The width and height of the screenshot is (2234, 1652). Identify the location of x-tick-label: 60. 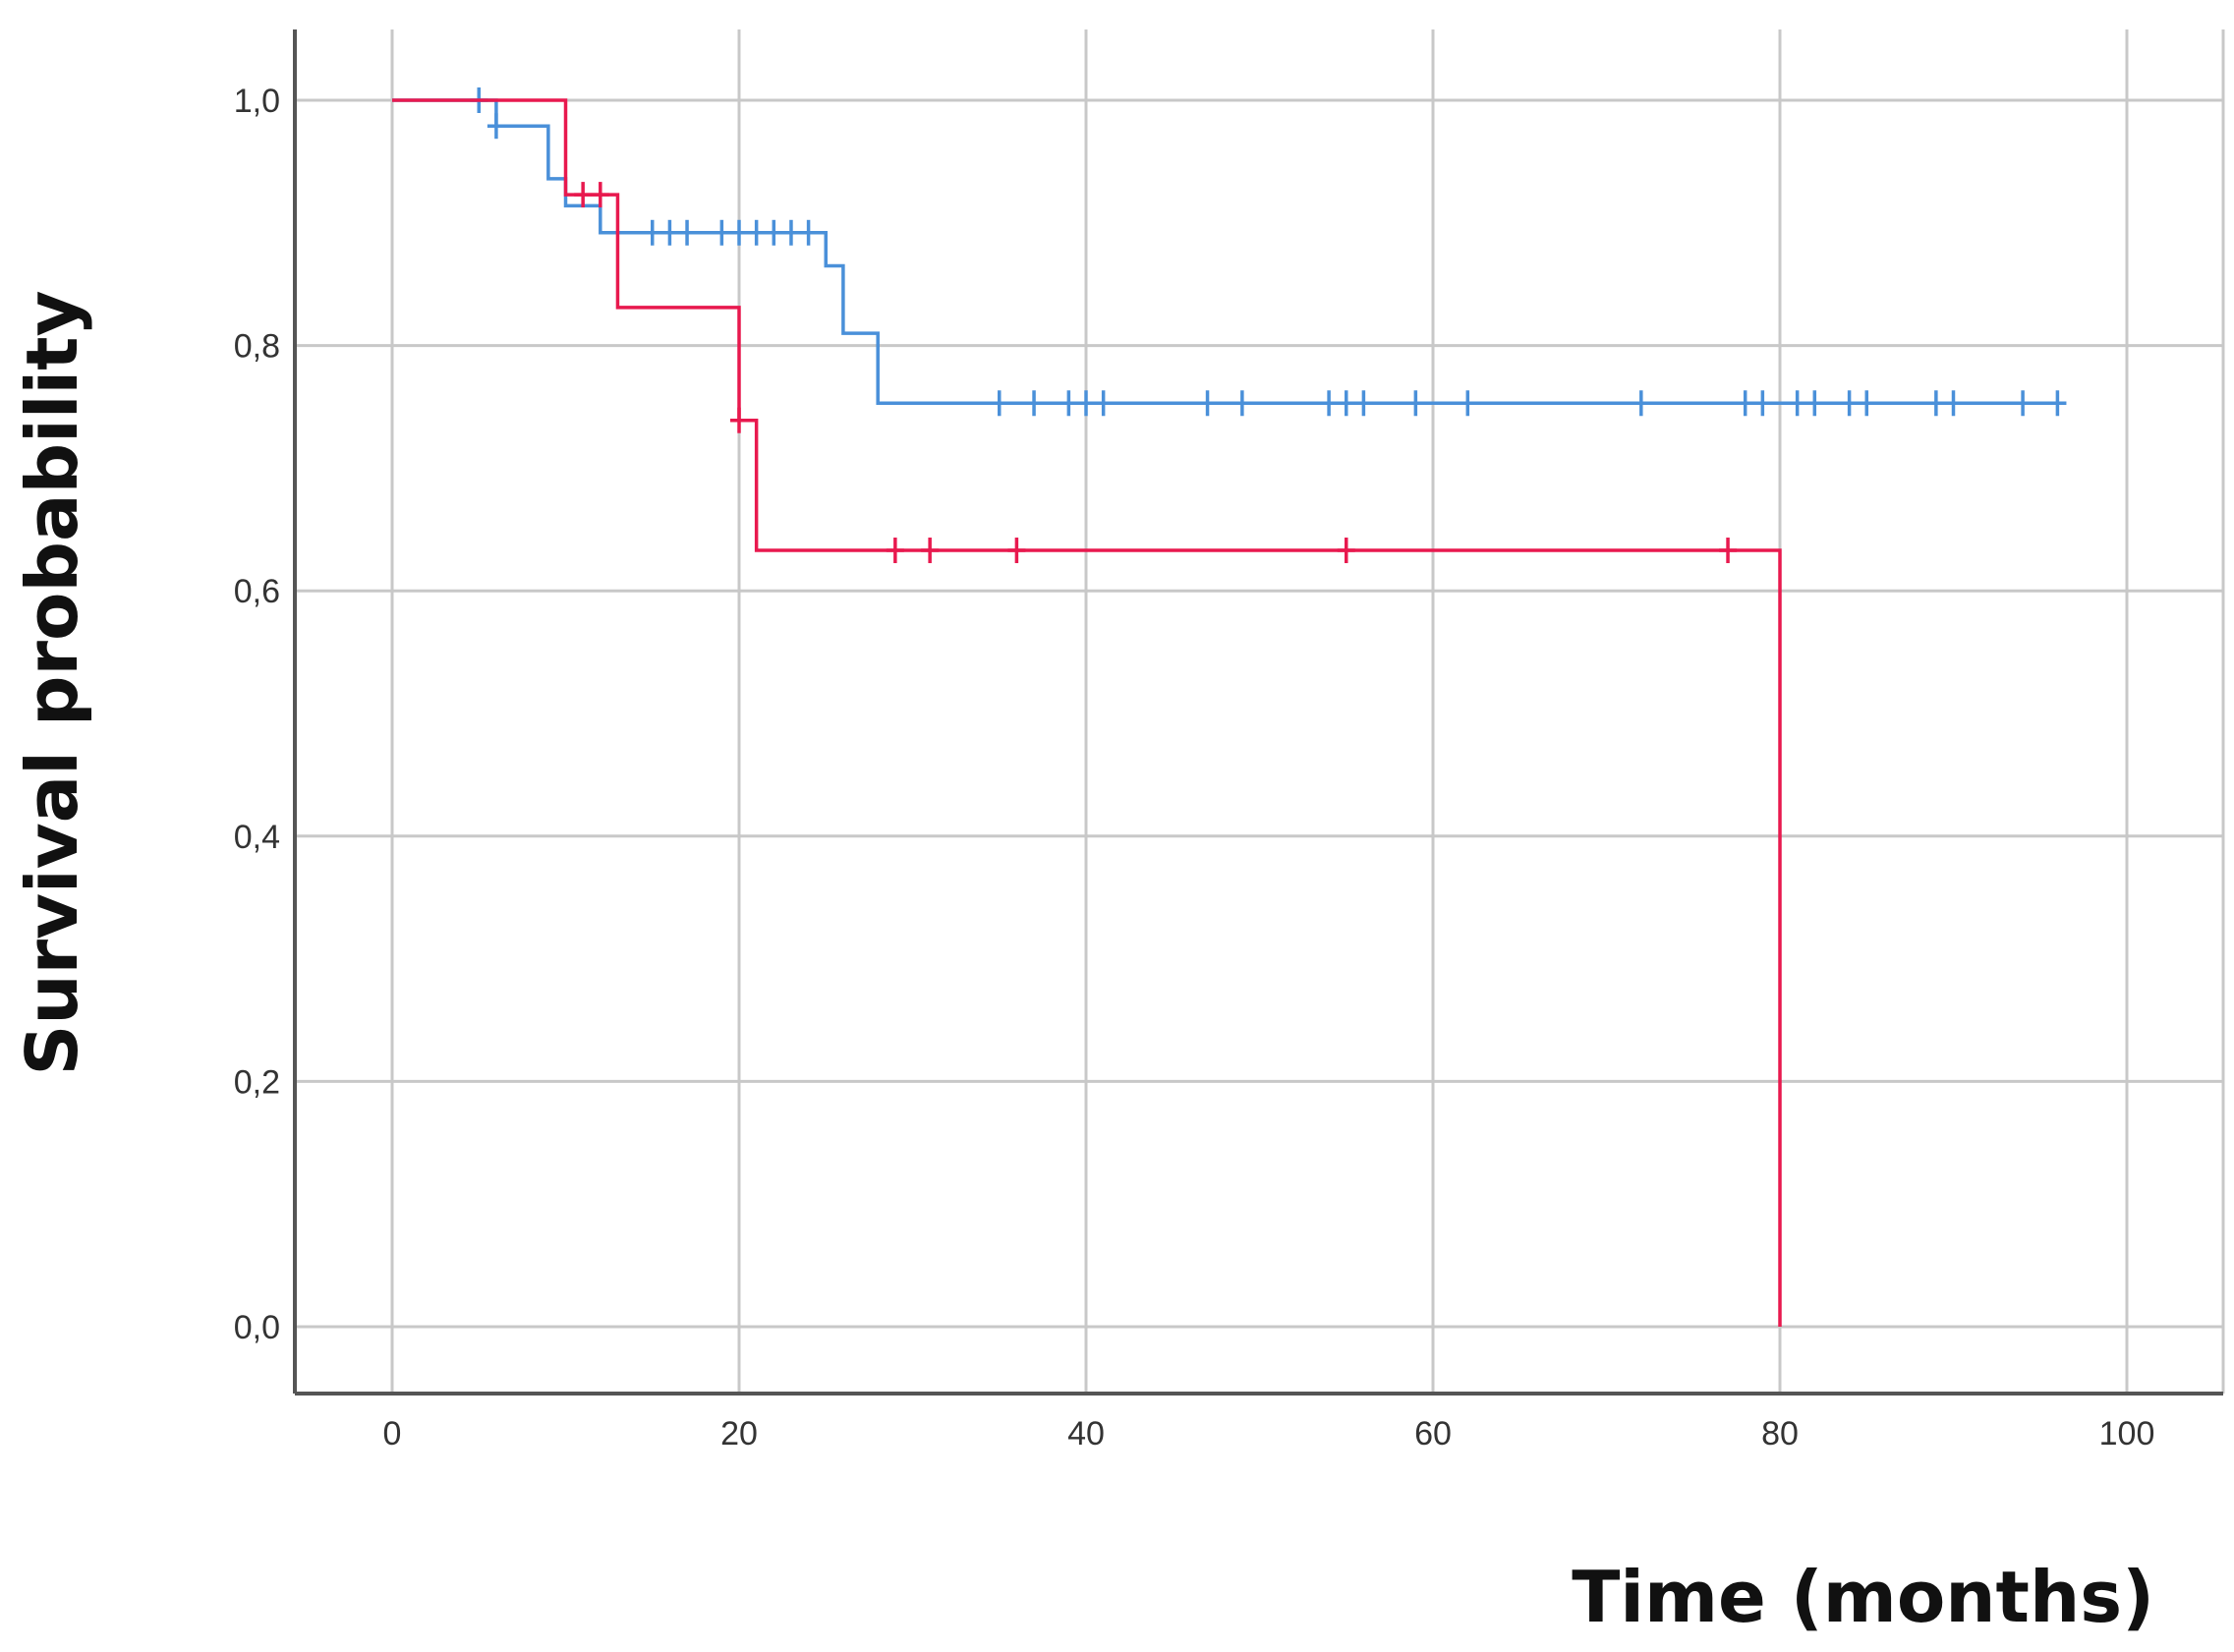
(1433, 1434).